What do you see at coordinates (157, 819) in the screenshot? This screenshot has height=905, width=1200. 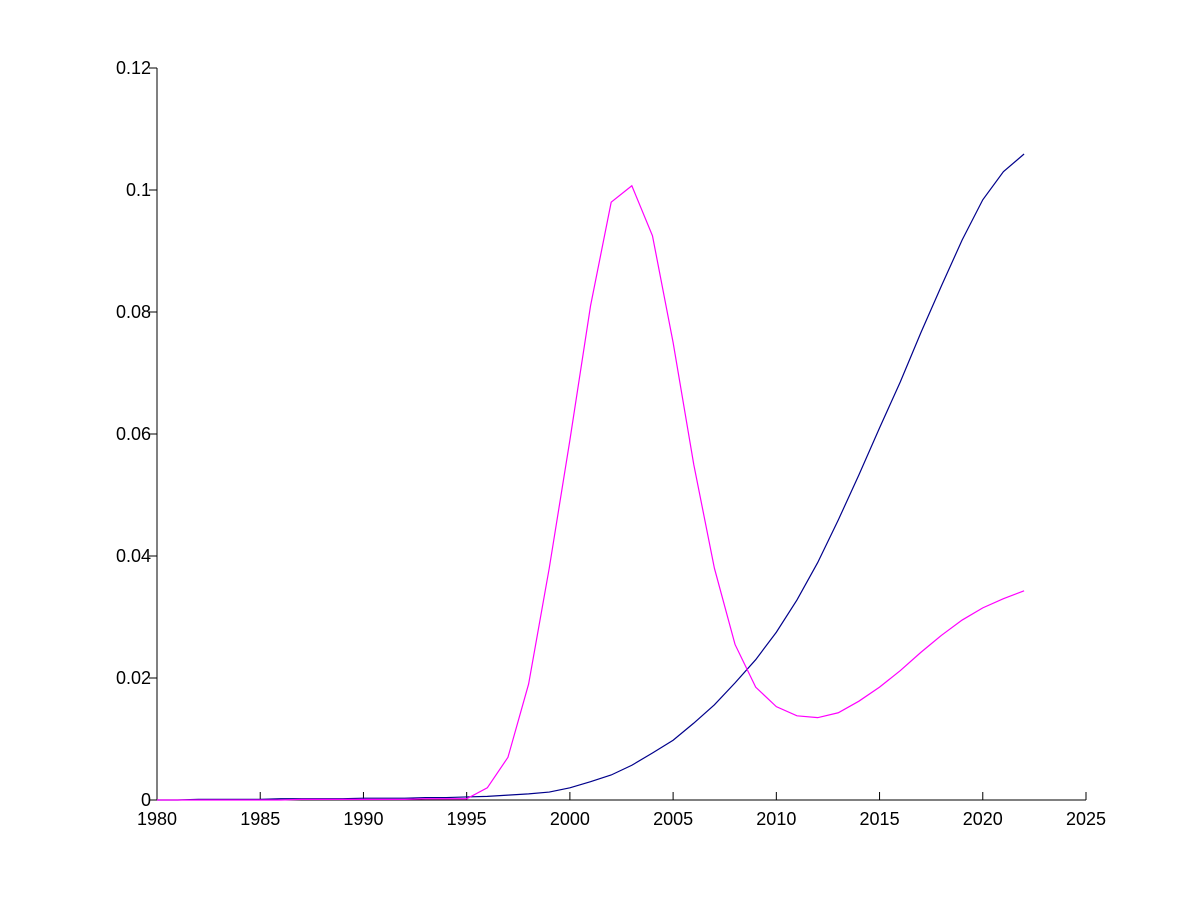 I see `x-tick-label: 1980` at bounding box center [157, 819].